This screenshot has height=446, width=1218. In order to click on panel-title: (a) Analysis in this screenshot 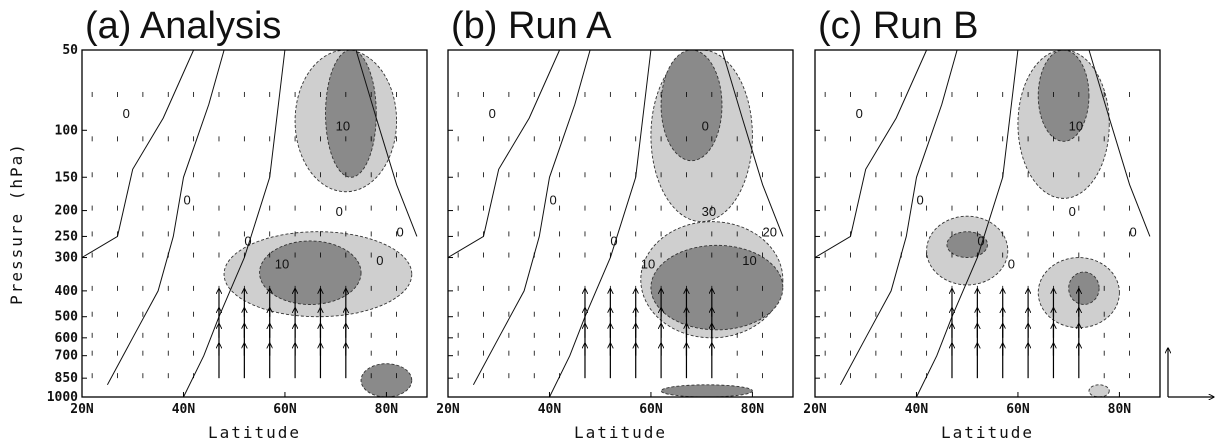, I will do `click(183, 26)`.